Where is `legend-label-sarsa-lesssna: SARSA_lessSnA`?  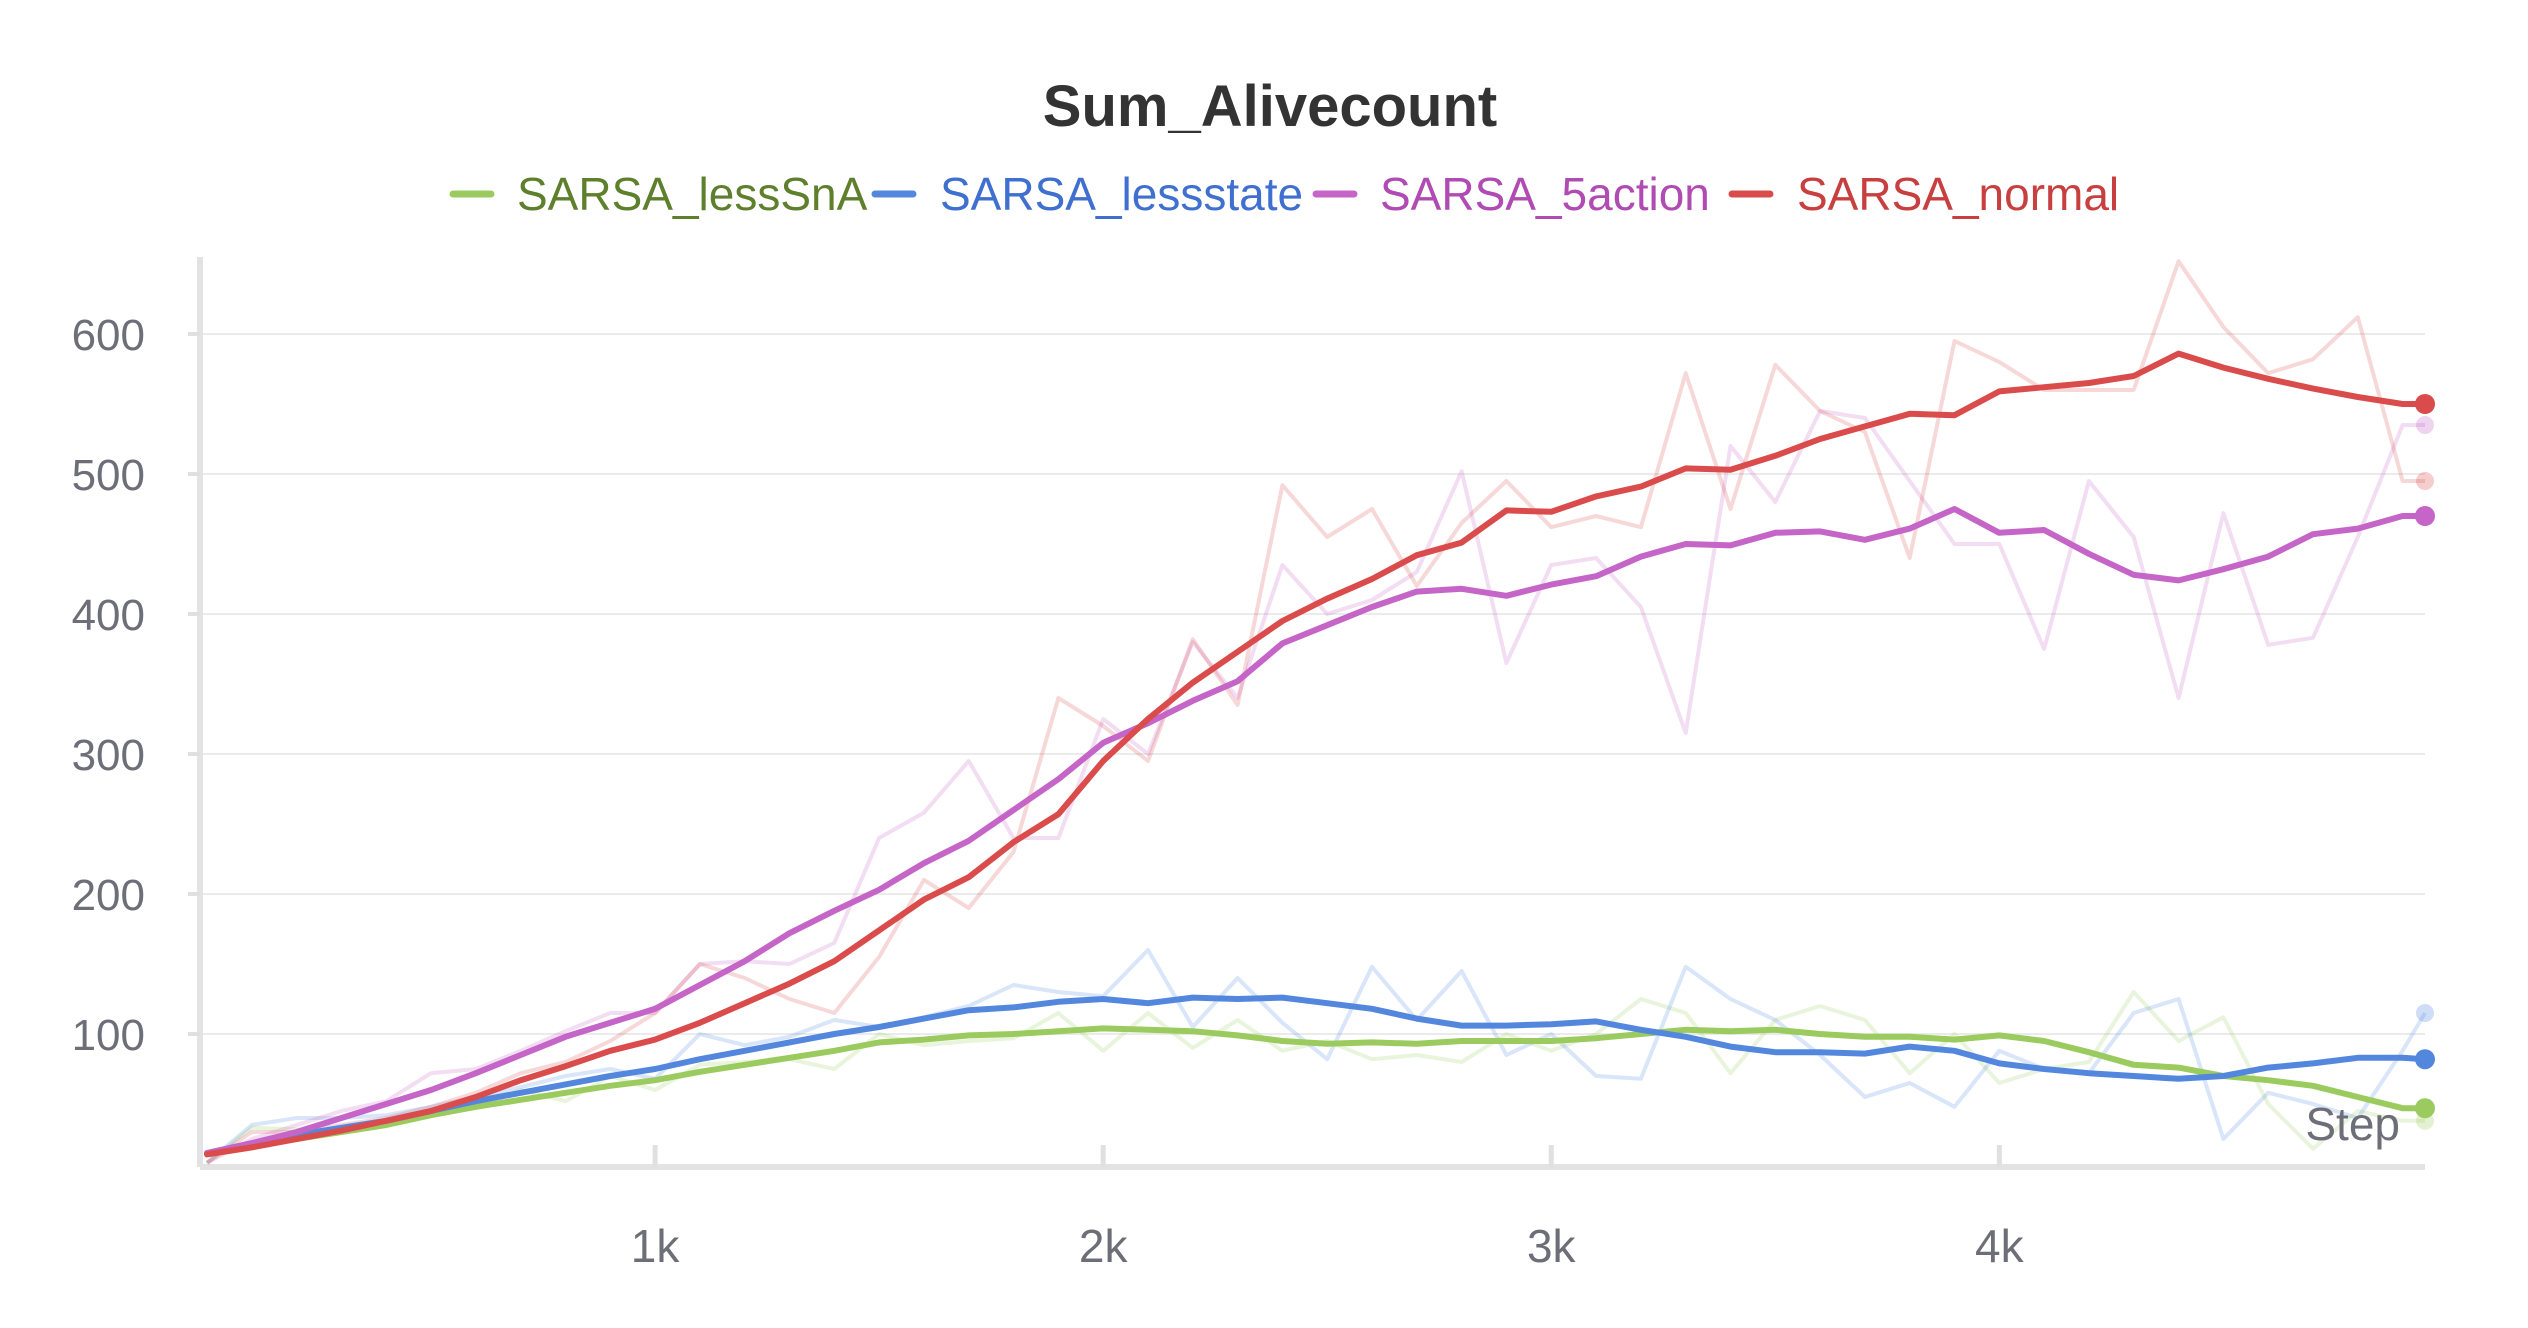 legend-label-sarsa-lesssna: SARSA_lessSnA is located at coordinates (692, 194).